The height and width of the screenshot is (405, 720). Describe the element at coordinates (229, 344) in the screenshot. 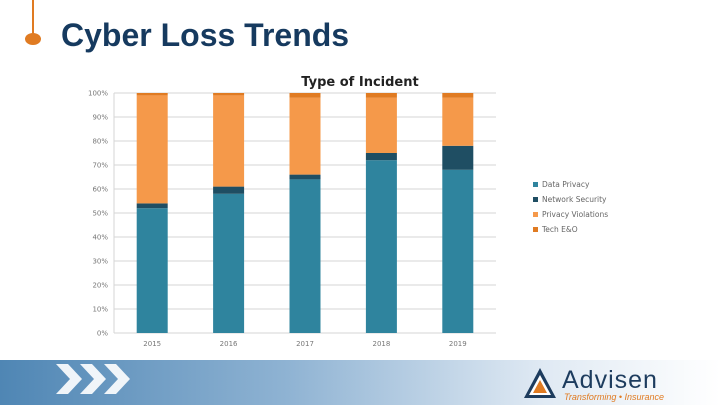

I see `x-tick-label: 2016` at that location.